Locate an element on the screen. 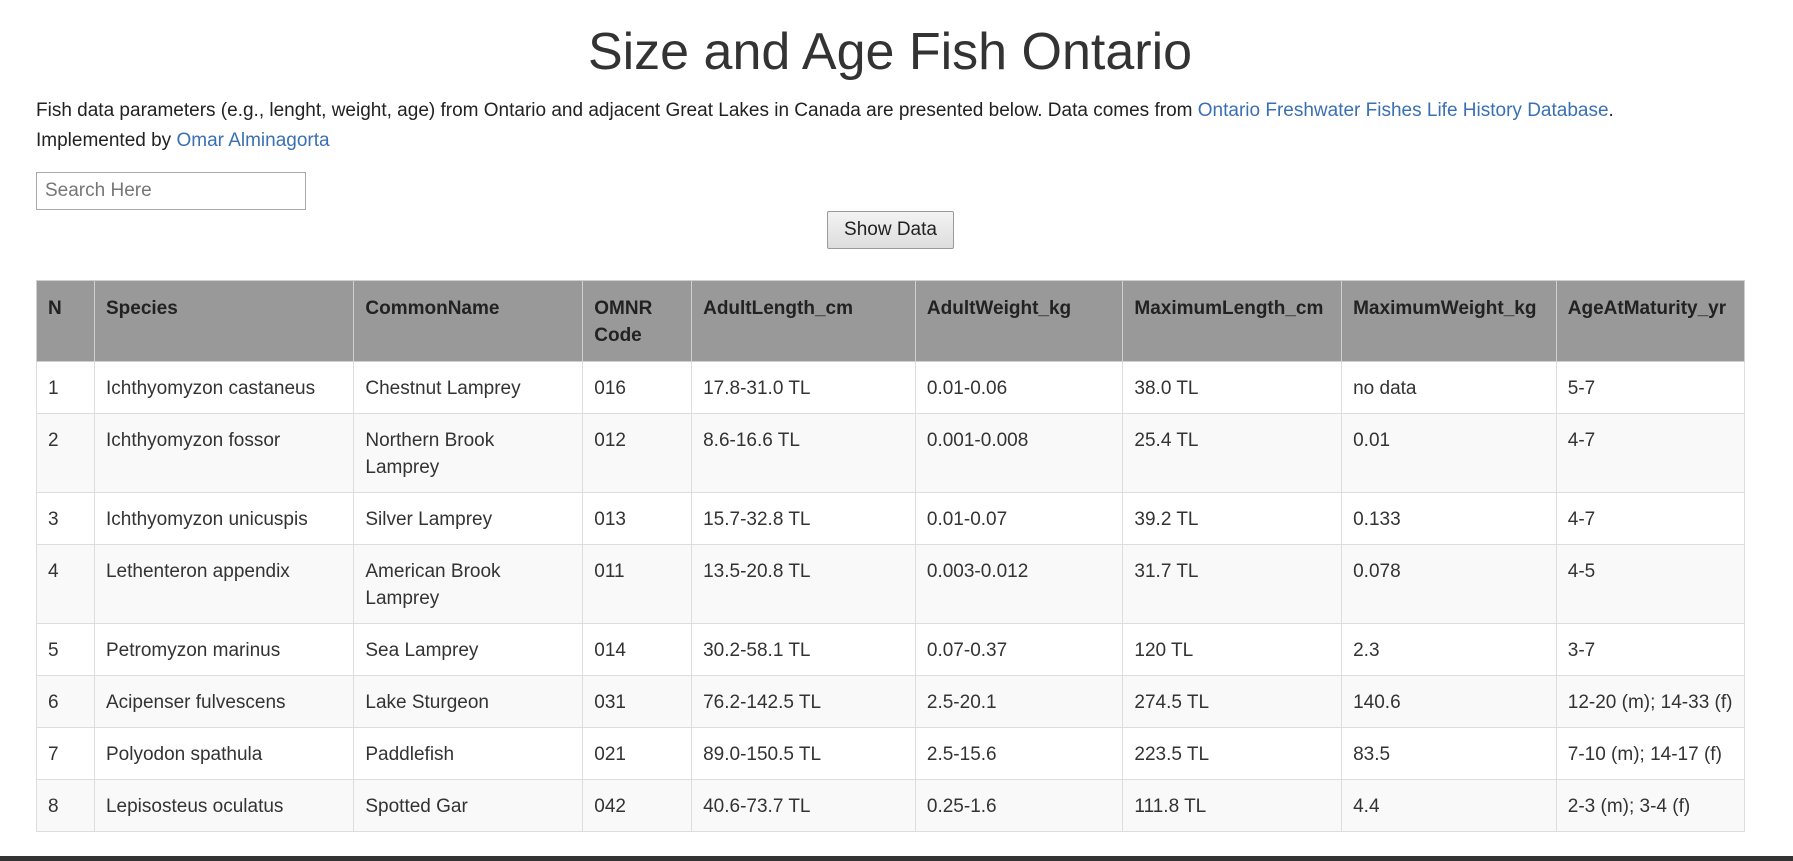 This screenshot has width=1793, height=861. table-cell: 17.8-31.0 TL is located at coordinates (803, 387).